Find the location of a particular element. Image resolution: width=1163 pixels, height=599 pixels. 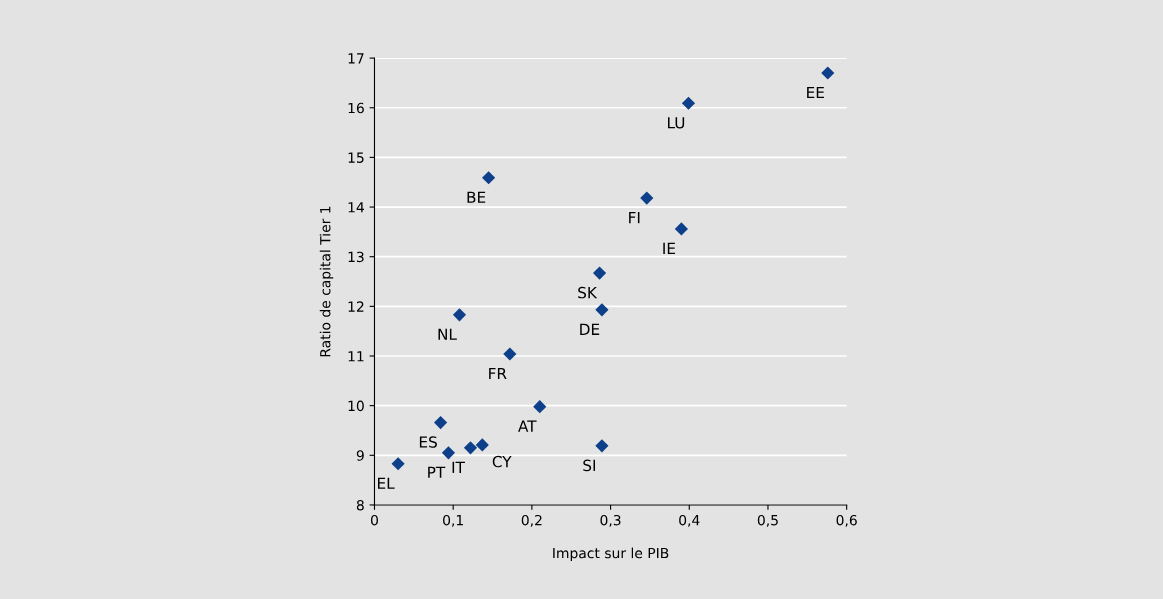

annotation: EL is located at coordinates (386, 483).